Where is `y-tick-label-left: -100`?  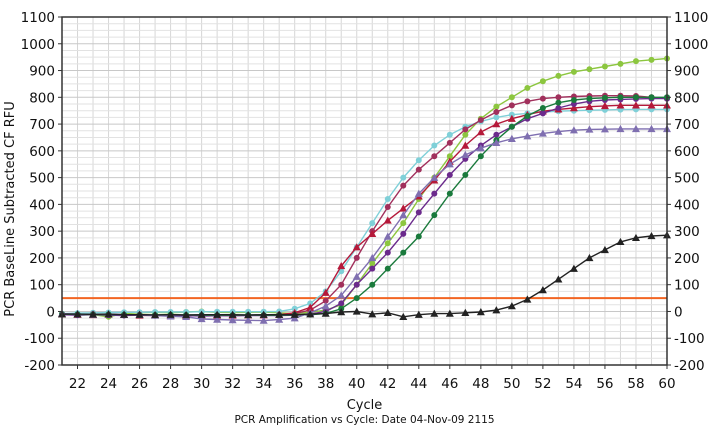
y-tick-label-left: -100 is located at coordinates (39, 339).